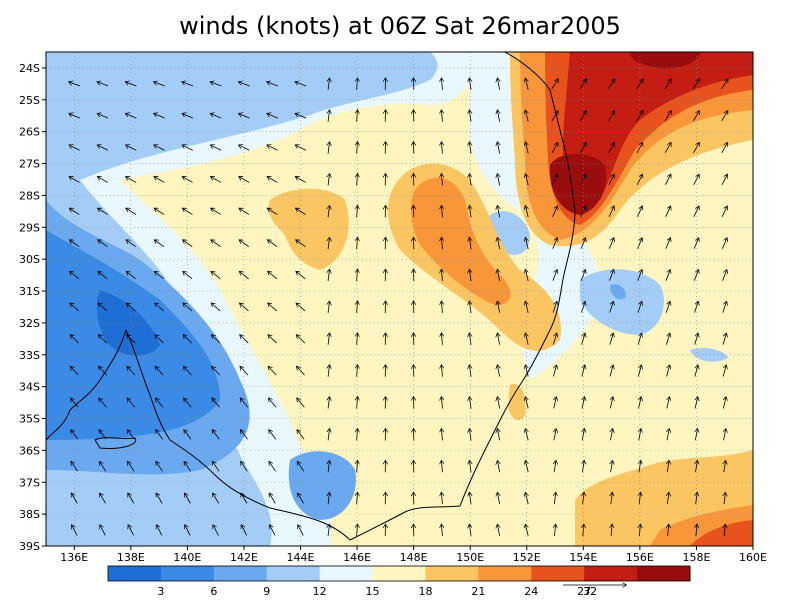  What do you see at coordinates (29, 450) in the screenshot?
I see `lat-label: 36S` at bounding box center [29, 450].